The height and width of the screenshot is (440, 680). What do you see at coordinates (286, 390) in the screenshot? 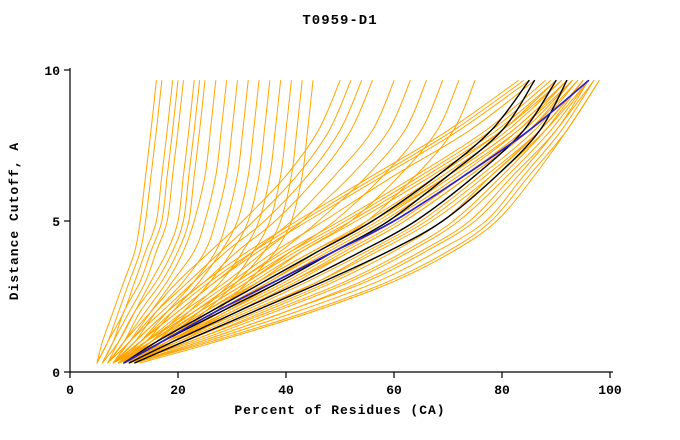
I see `x-tick-label: 40` at bounding box center [286, 390].